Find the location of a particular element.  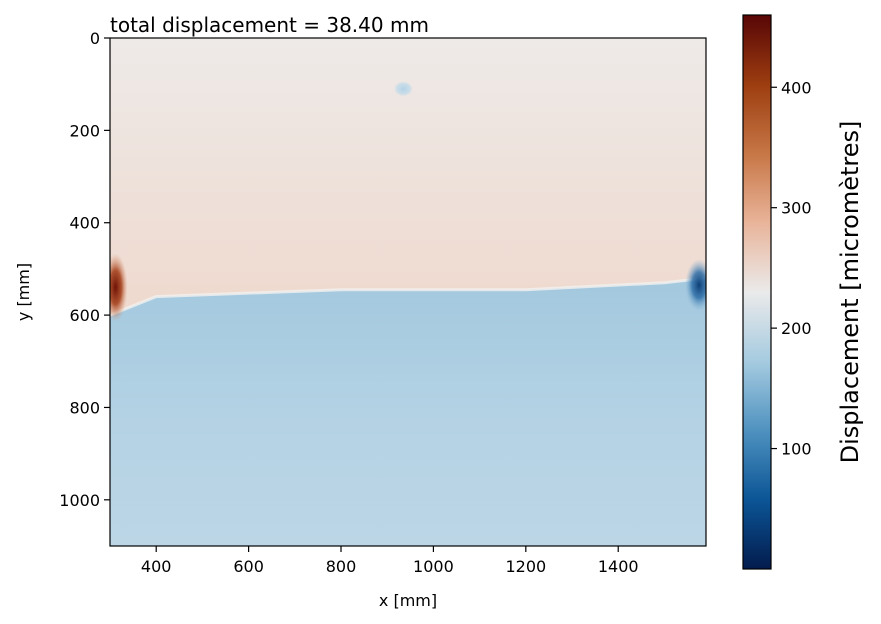

y-tick-label: 200 is located at coordinates (84, 130).